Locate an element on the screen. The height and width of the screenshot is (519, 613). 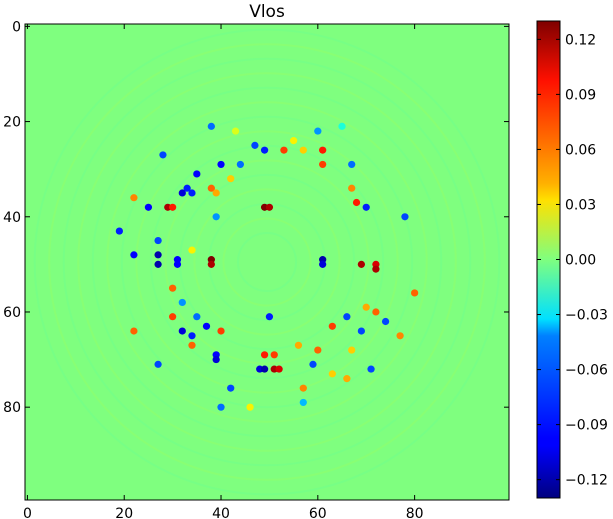
colorbar-tick-label: 0.03 is located at coordinates (580, 205).